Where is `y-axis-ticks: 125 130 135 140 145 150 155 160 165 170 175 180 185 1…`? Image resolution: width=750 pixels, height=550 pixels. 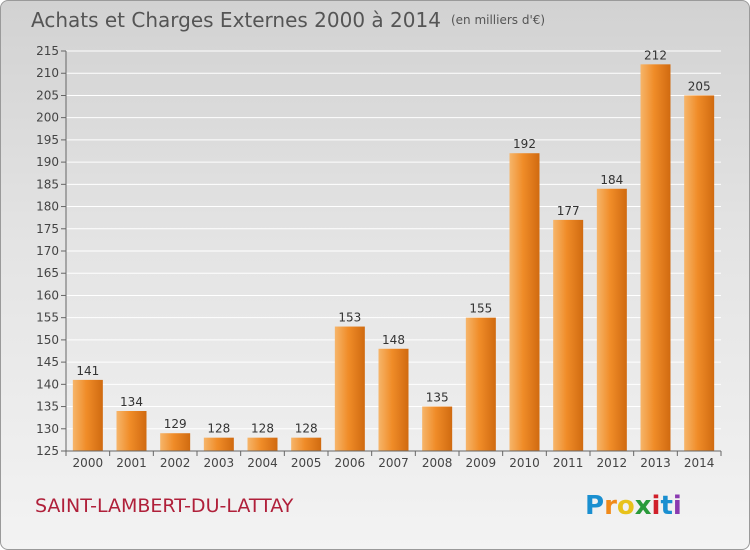
y-axis-ticks: 125 130 135 140 145 150 155 160 165 170 175 180 185 1… is located at coordinates (51, 251).